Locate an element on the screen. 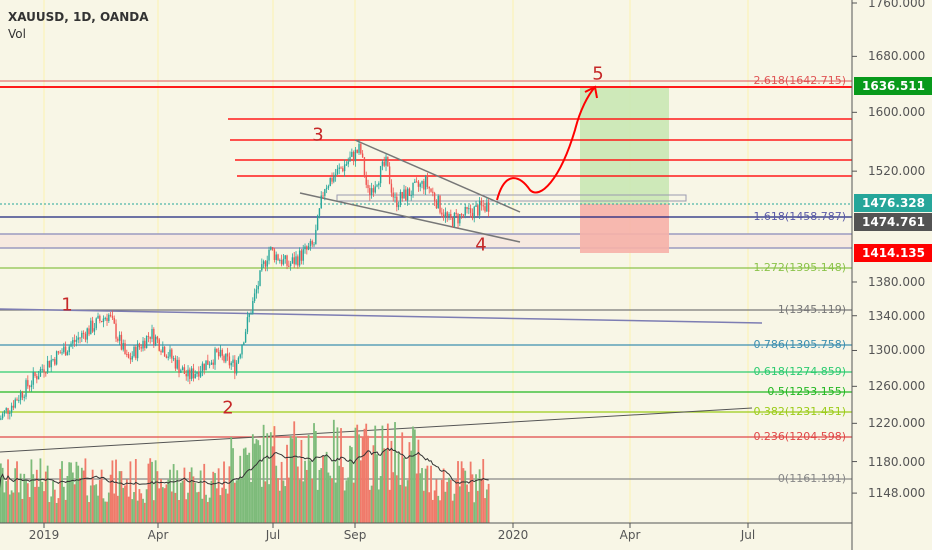  channel-lower-line is located at coordinates (410, 217).